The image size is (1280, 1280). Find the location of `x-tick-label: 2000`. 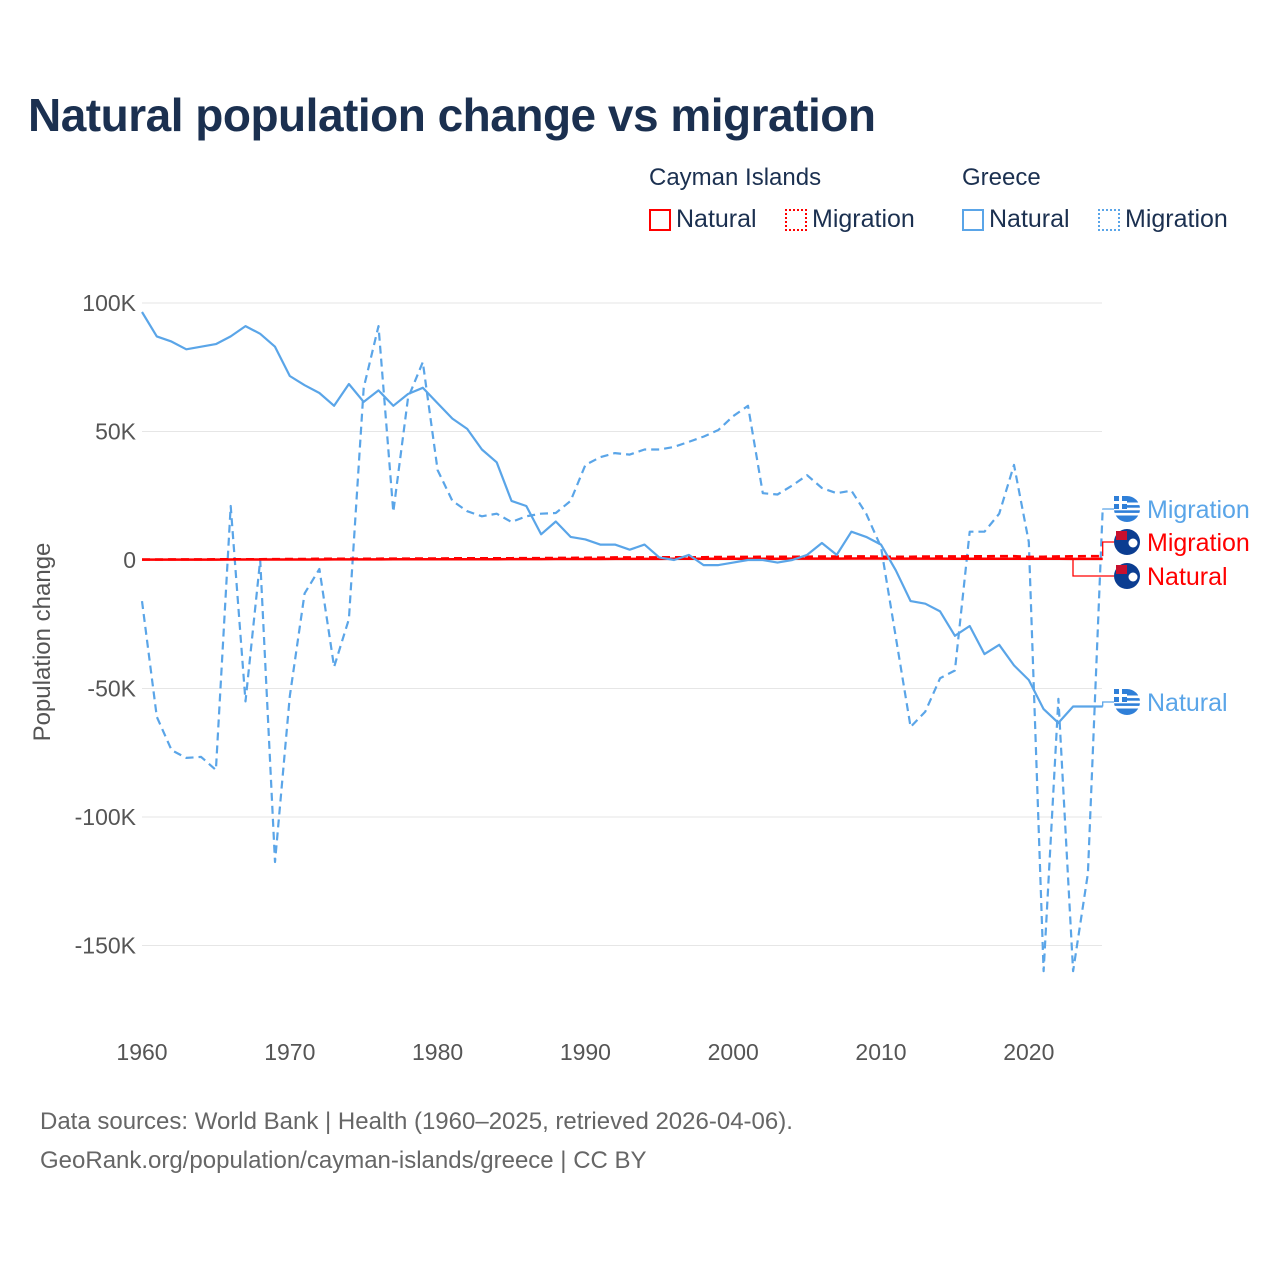

x-tick-label: 2000 is located at coordinates (733, 1052).